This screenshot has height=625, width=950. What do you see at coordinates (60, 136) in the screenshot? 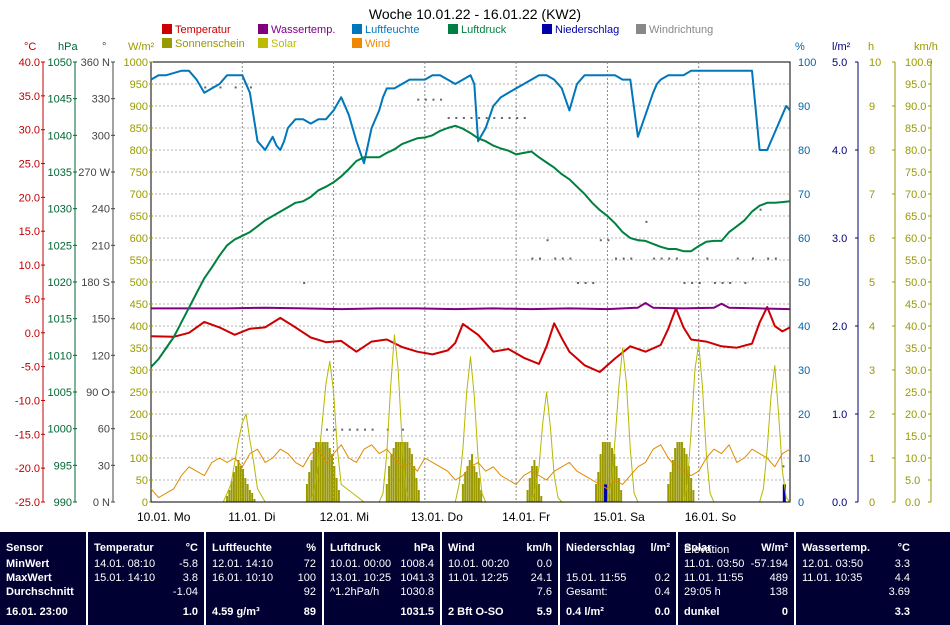
I see `axis-tick-press: 1040` at bounding box center [60, 136].